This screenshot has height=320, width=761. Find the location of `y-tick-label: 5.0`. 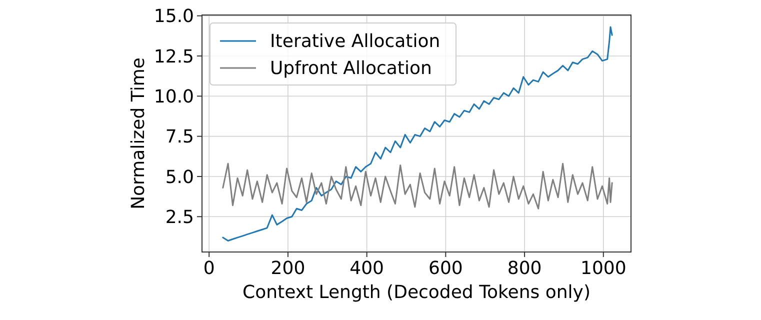

y-tick-label: 5.0 is located at coordinates (179, 177).